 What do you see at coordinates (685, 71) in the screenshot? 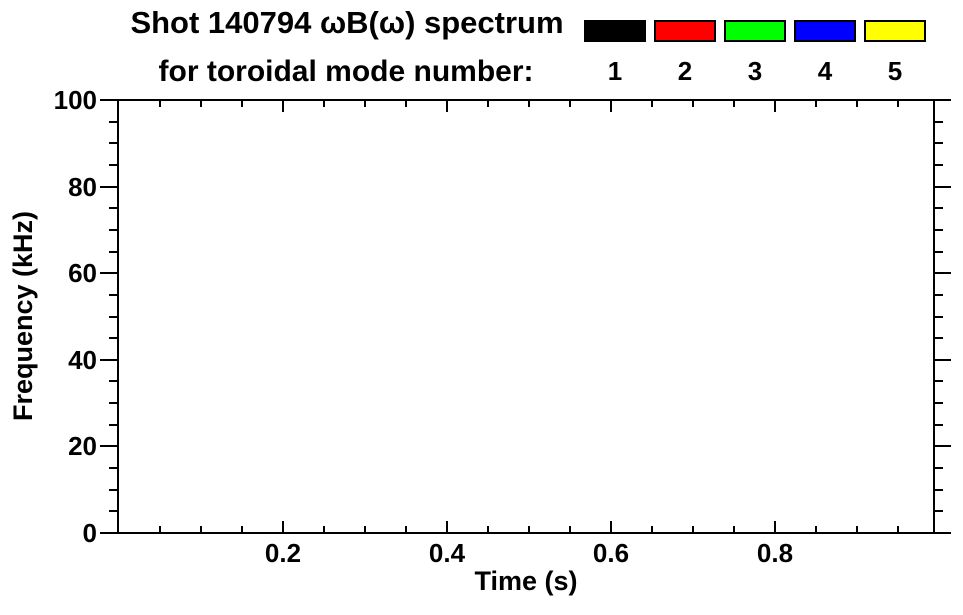
I see `legend-mode-label-2: 2` at bounding box center [685, 71].